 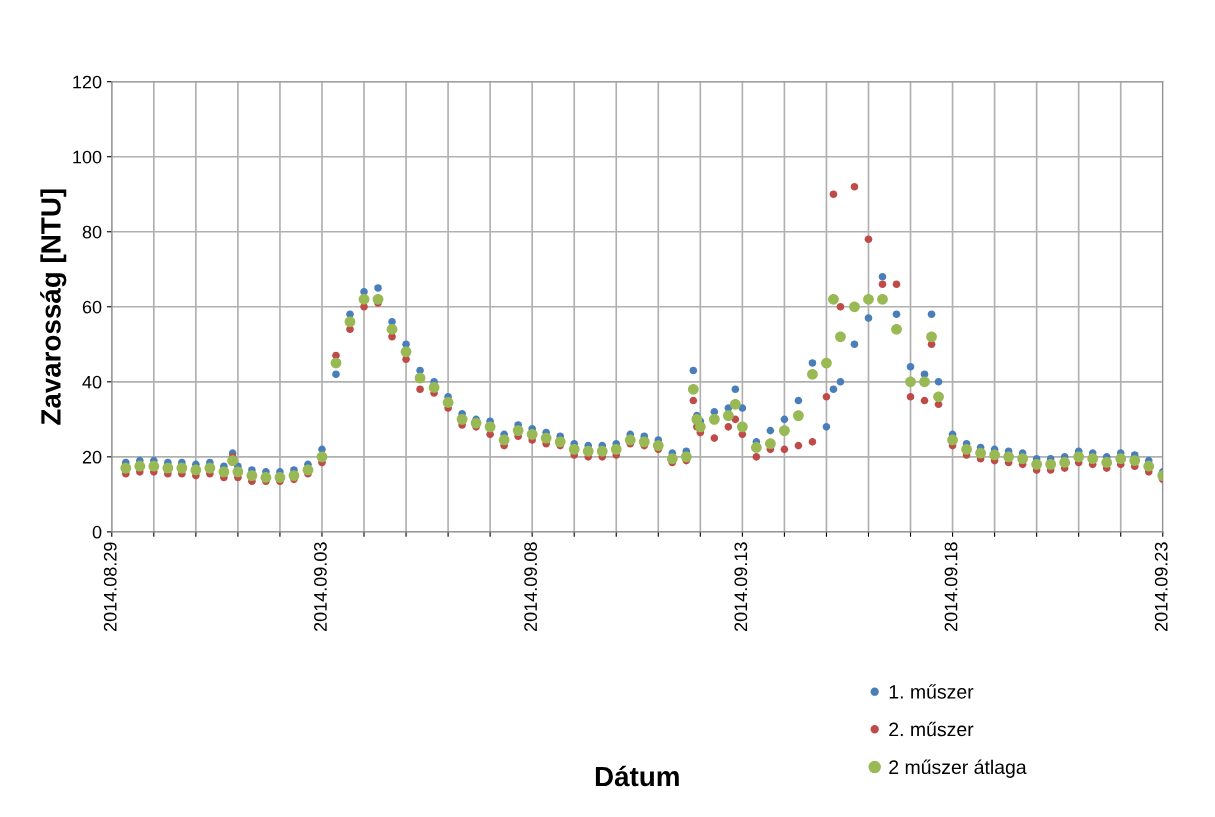 What do you see at coordinates (110, 587) in the screenshot?
I see `x-tick-label: 2014.08.29` at bounding box center [110, 587].